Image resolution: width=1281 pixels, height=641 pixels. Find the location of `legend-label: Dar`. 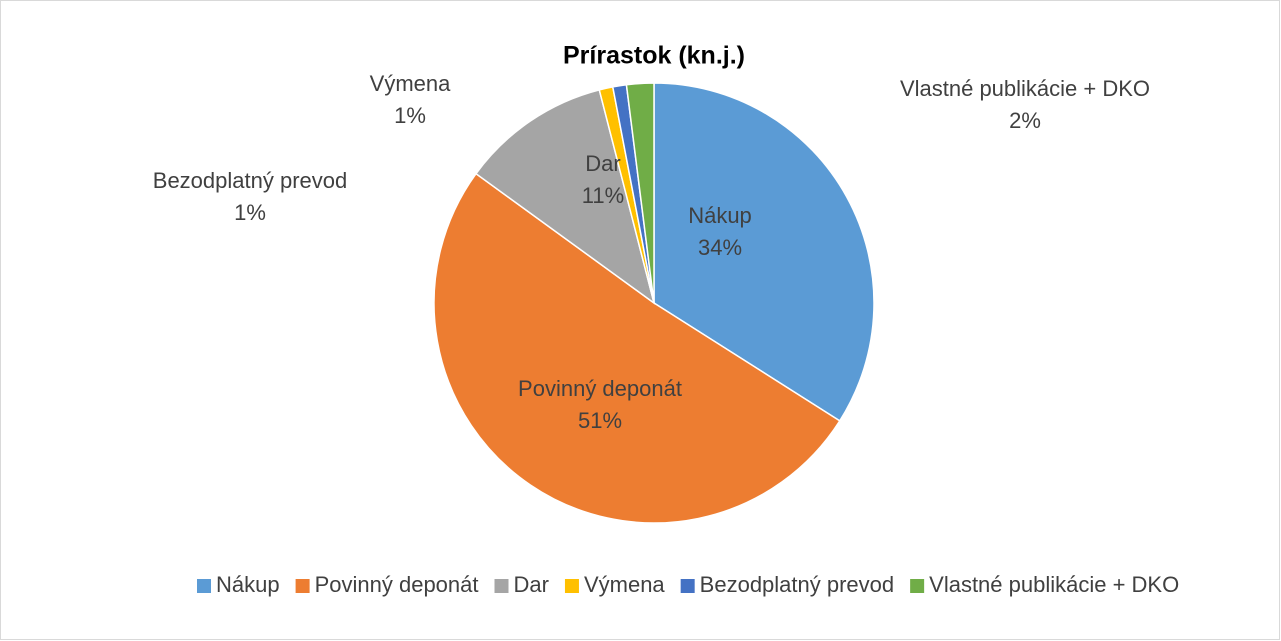

legend-label: Dar is located at coordinates (531, 584).